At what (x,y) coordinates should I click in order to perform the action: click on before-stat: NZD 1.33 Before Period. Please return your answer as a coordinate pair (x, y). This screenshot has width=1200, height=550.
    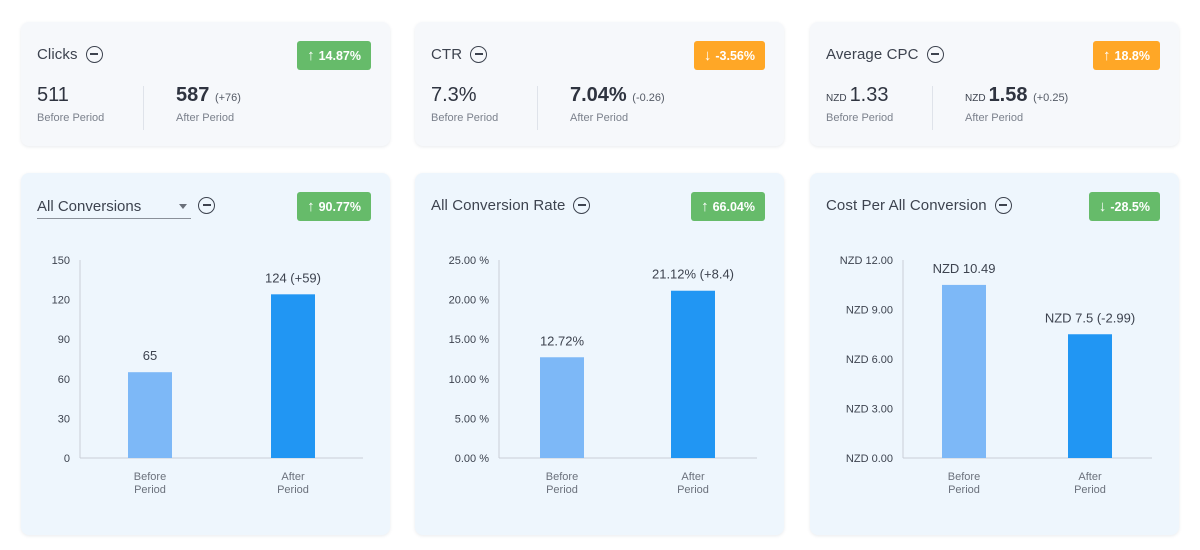
    Looking at the image, I should click on (859, 104).